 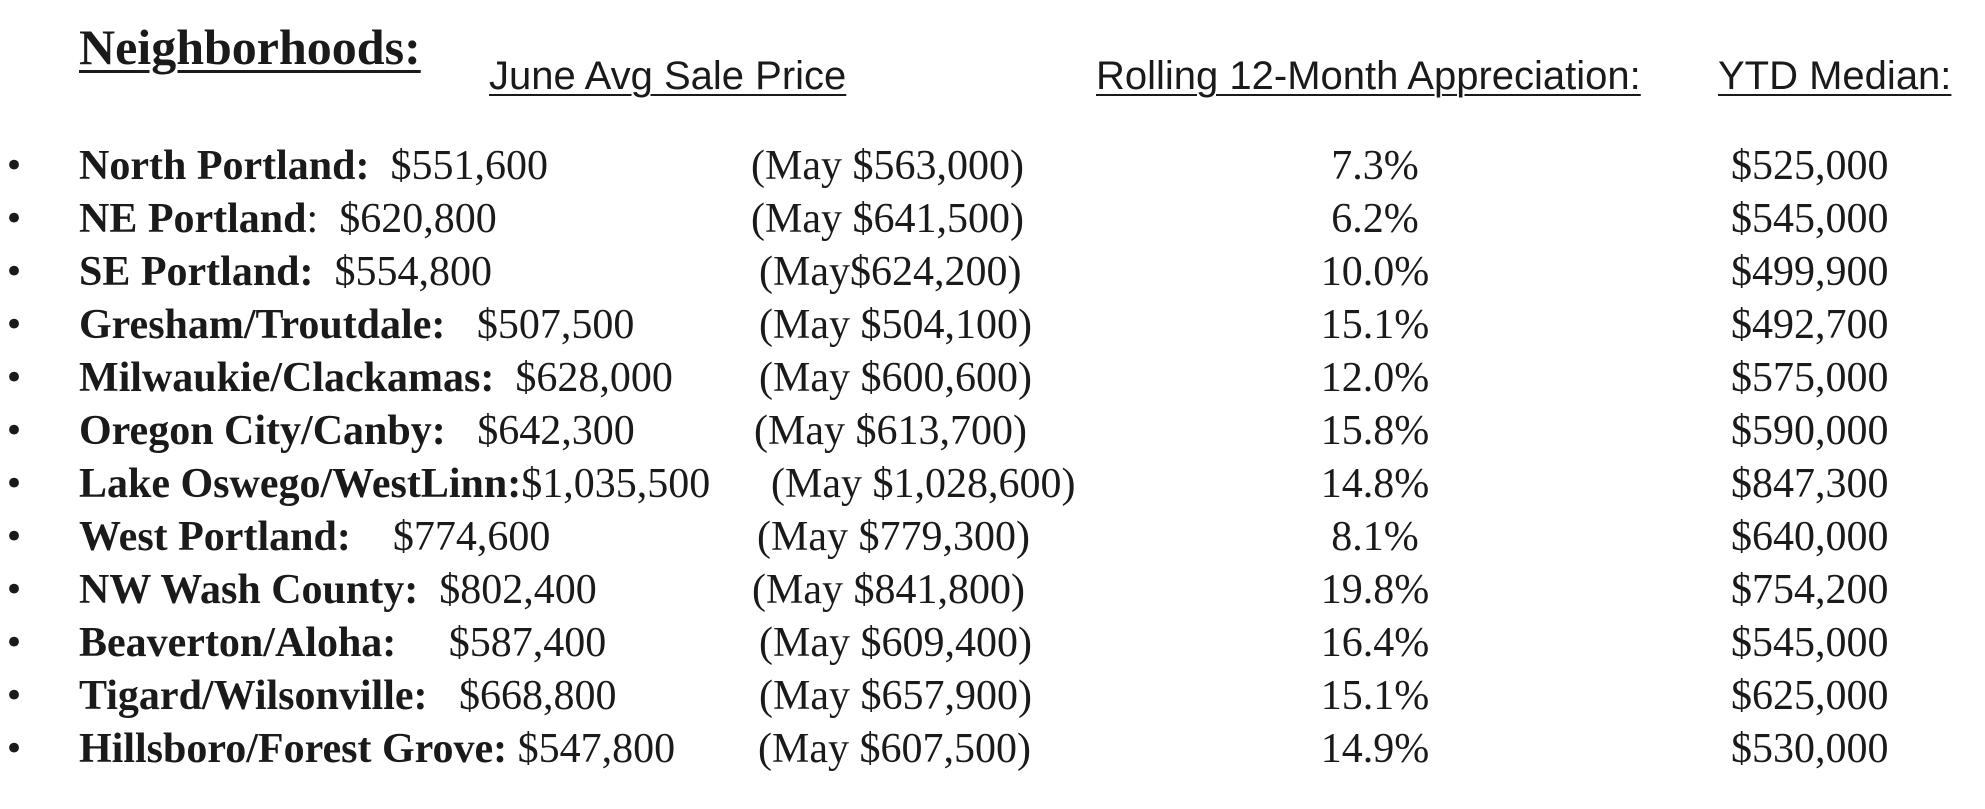 I want to click on may-price: (May $841,800), so click(x=888, y=590).